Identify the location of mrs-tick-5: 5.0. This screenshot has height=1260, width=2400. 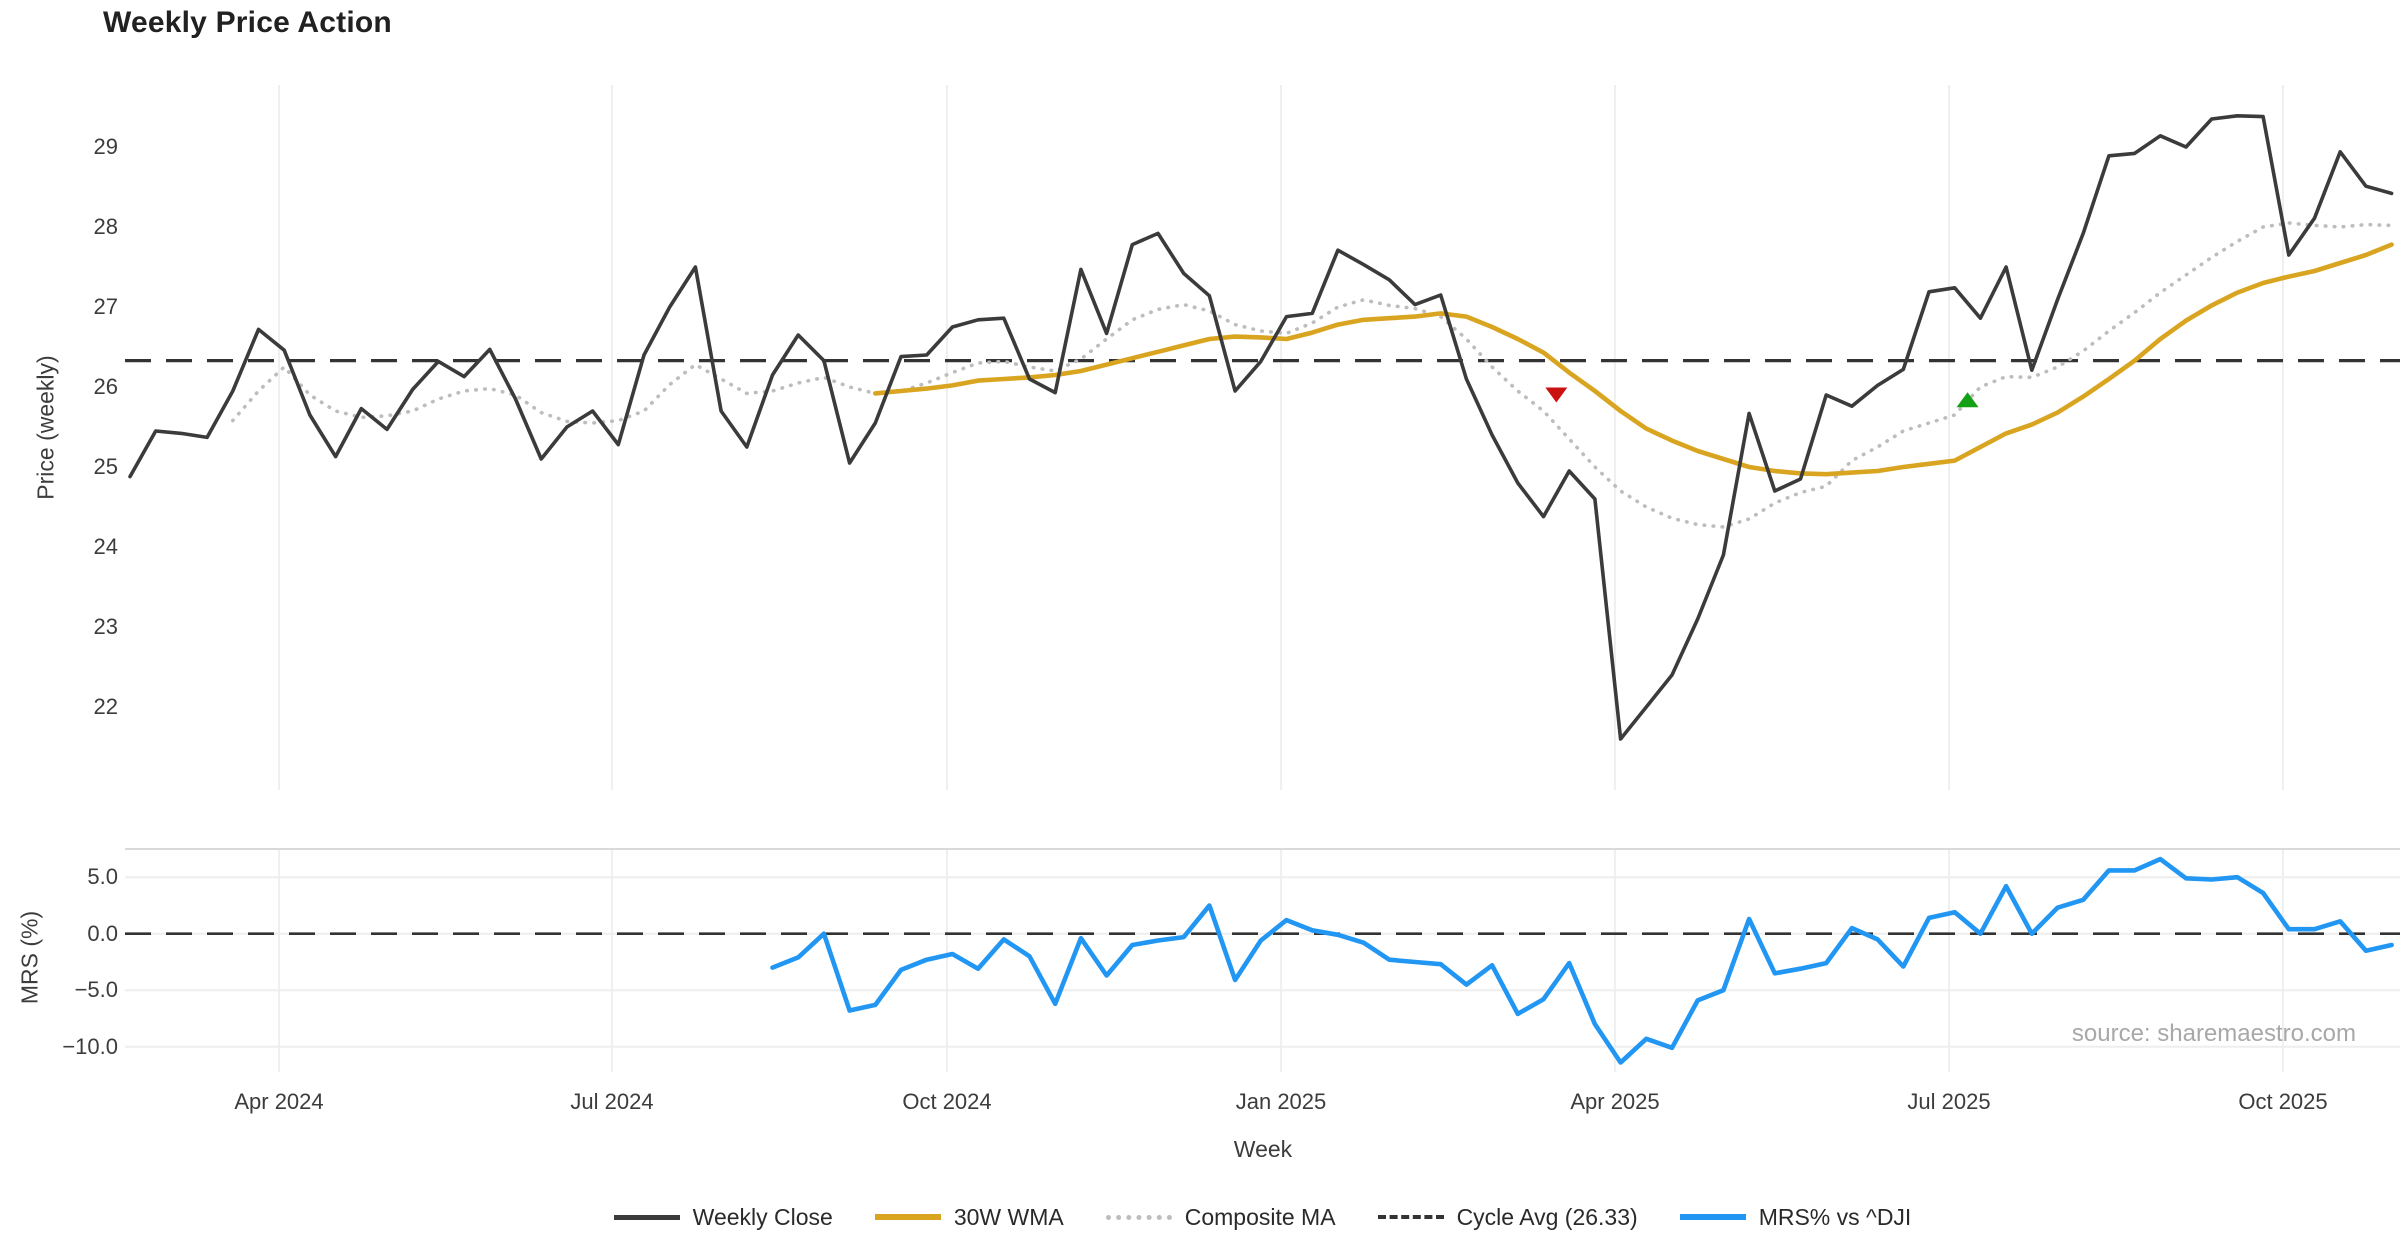
(102, 876).